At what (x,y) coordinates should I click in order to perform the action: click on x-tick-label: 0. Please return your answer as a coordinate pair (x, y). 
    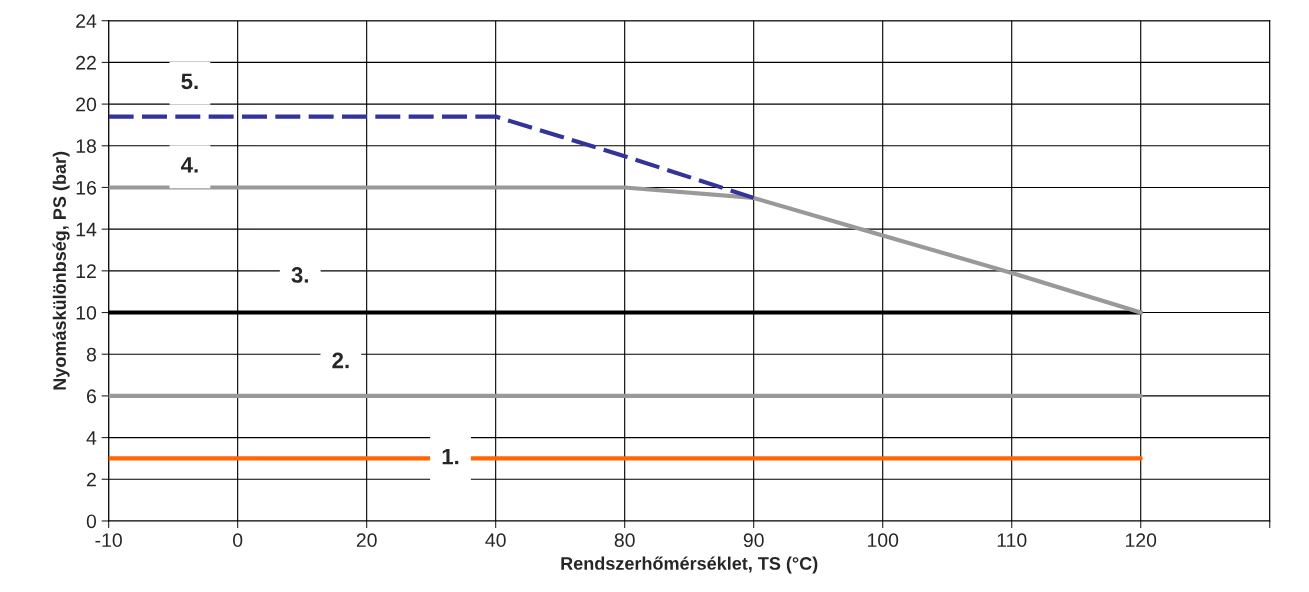
    Looking at the image, I should click on (238, 540).